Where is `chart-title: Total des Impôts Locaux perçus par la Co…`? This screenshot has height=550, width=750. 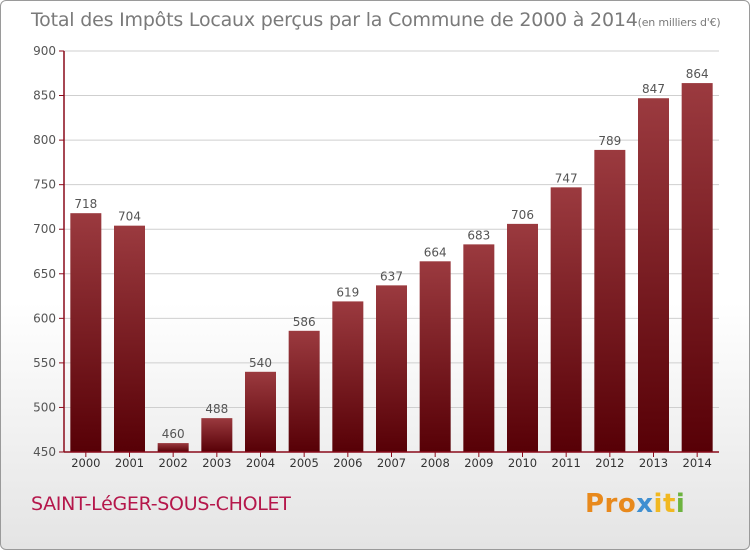
chart-title: Total des Impôts Locaux perçus par la Co… is located at coordinates (376, 20).